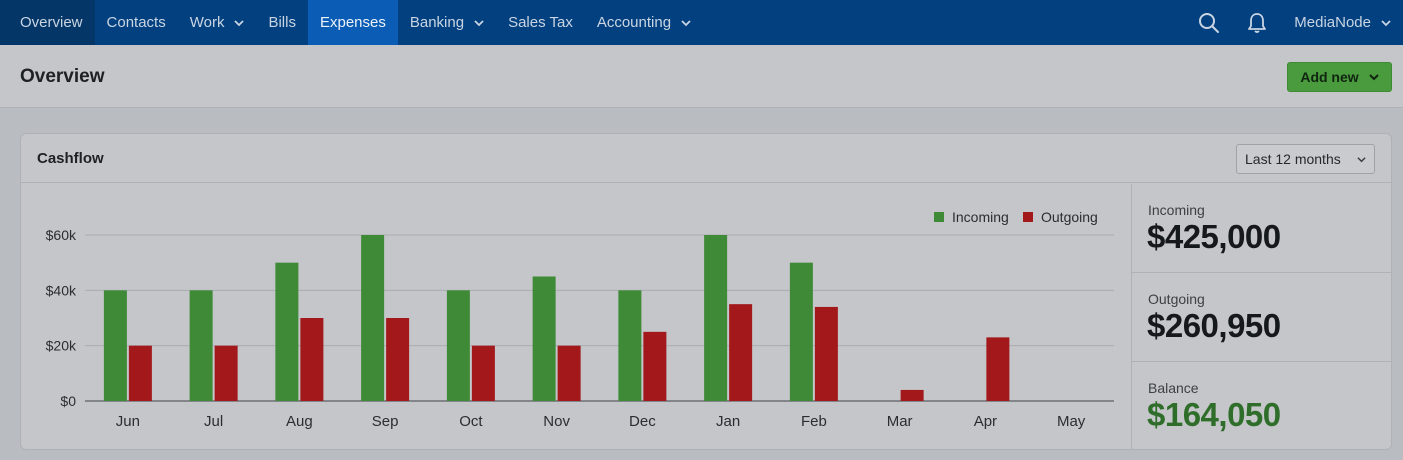 The image size is (1403, 460). I want to click on legend-label-outgoing: Outgoing, so click(1069, 217).